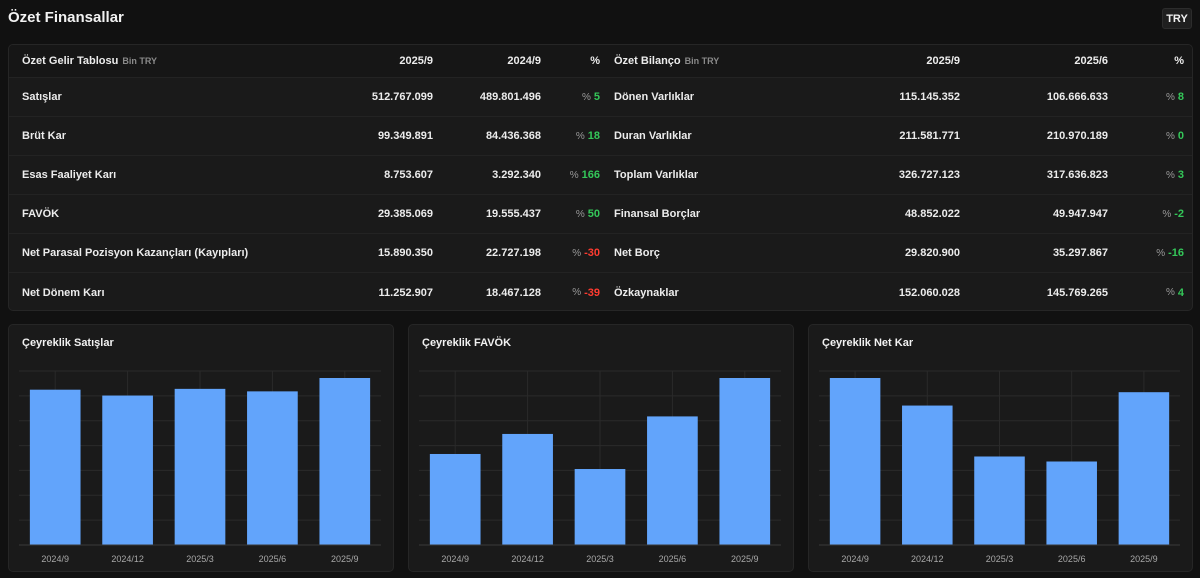 The height and width of the screenshot is (578, 1200). What do you see at coordinates (588, 214) in the screenshot?
I see `income-row-percent: % 50` at bounding box center [588, 214].